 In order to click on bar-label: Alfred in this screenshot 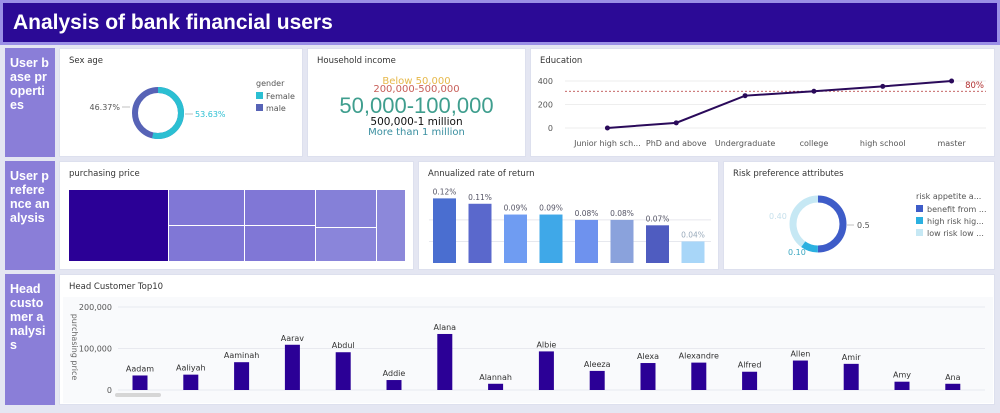, I will do `click(750, 365)`.